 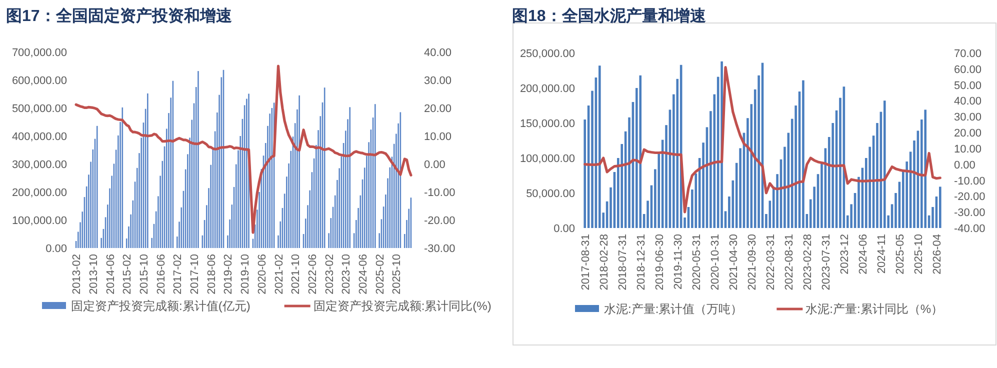 I want to click on y-tick-label: 300,000.00, so click(x=39, y=165).